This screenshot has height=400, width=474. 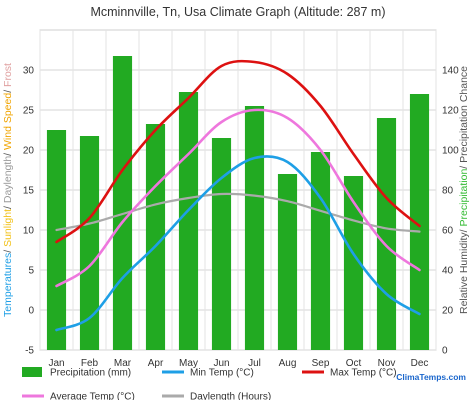 What do you see at coordinates (8, 75) in the screenshot?
I see `axis-label-part: Frost` at bounding box center [8, 75].